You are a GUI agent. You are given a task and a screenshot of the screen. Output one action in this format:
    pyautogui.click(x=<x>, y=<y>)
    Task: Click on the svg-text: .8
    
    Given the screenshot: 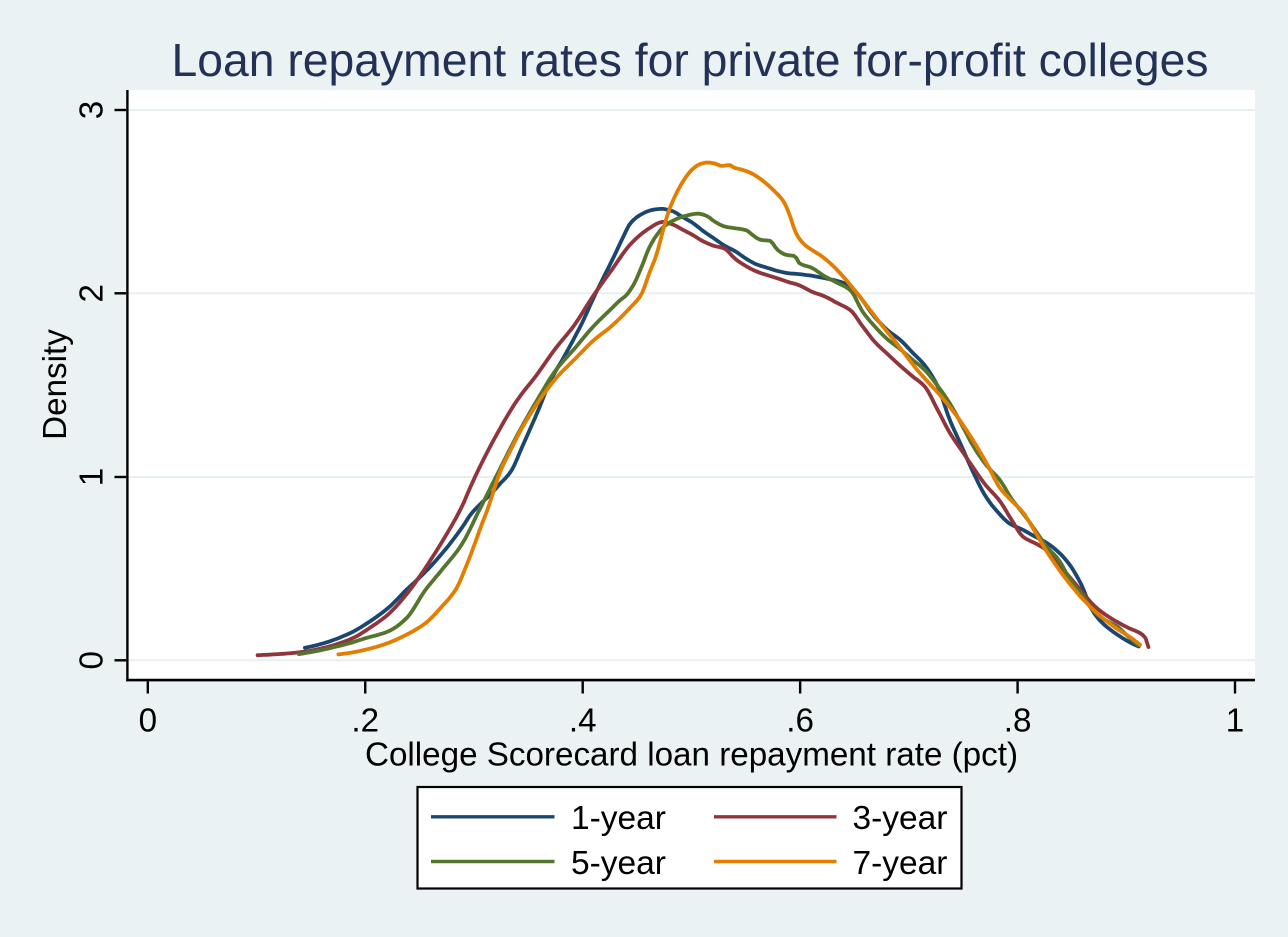 What is the action you would take?
    pyautogui.click(x=1018, y=721)
    